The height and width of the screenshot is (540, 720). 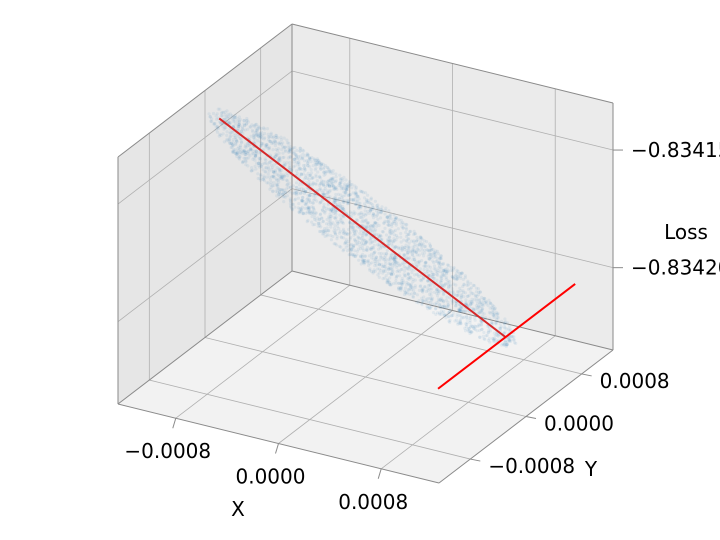 I want to click on x-tick, so click(x=379, y=473).